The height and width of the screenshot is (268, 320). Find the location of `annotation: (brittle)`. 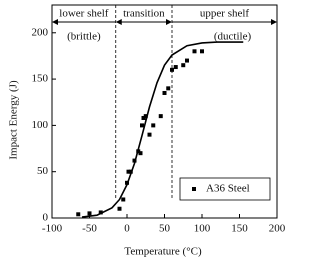

annotation: (brittle) is located at coordinates (84, 37).